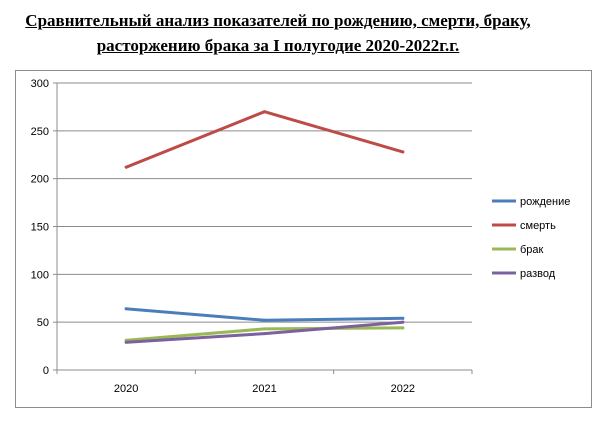 The height and width of the screenshot is (426, 610). I want to click on data-point-1-2022, so click(403, 318).